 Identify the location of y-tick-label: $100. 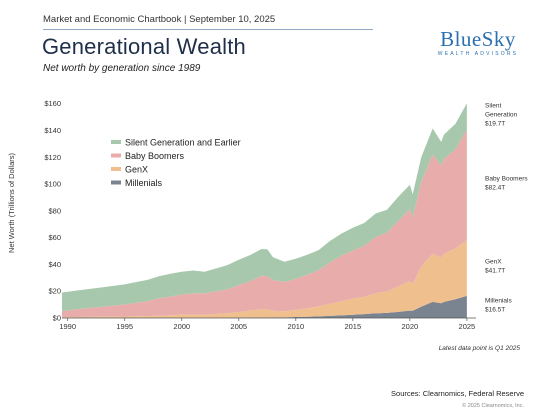
(52, 184).